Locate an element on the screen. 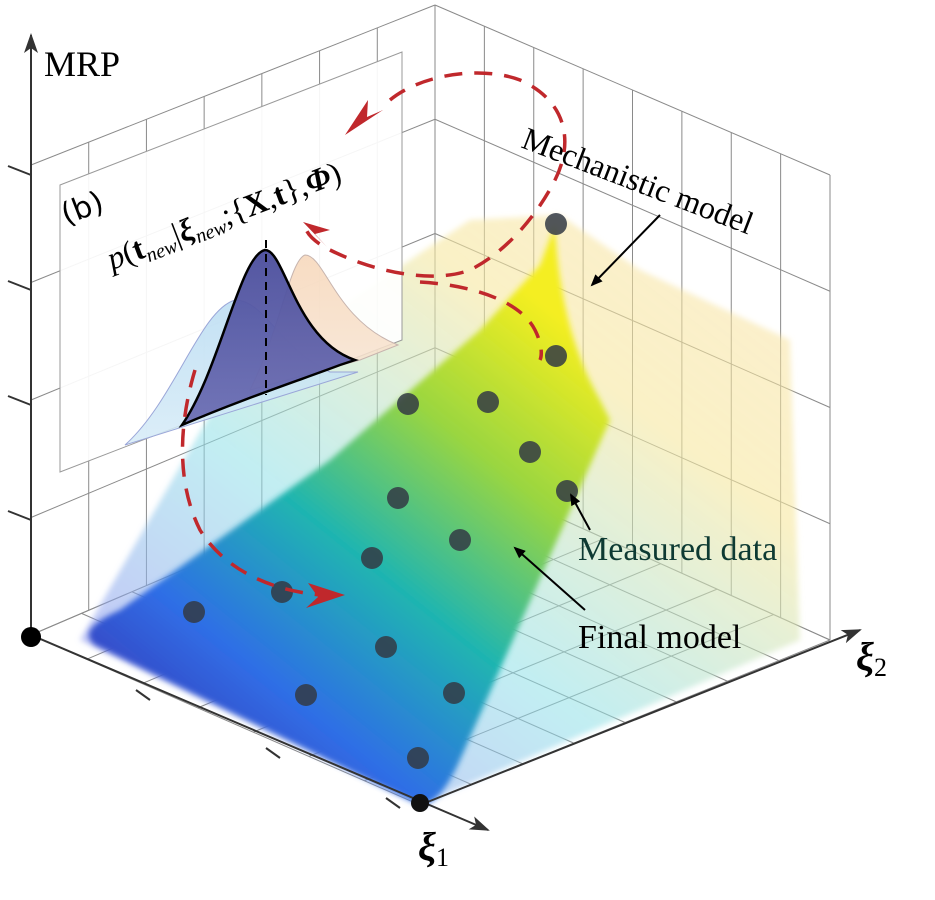 This screenshot has width=935, height=900. mrp-axis-label: MRP is located at coordinates (82, 64).